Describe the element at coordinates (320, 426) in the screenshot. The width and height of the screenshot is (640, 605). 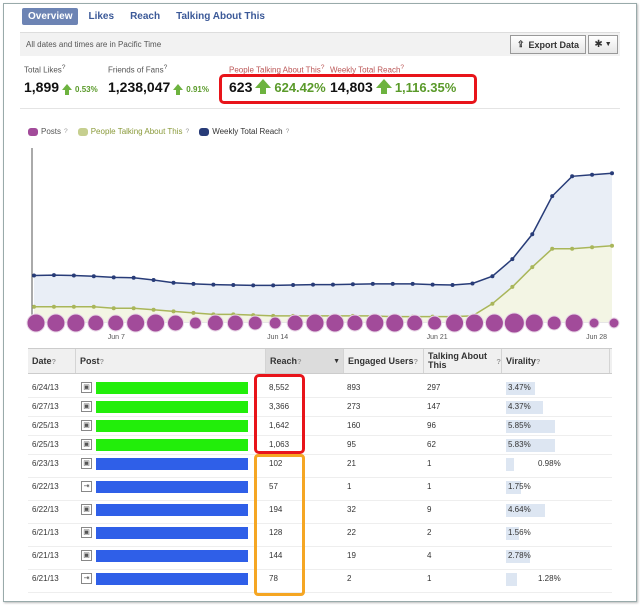
I see `table-row: 6/25/13 ▣ 1,642 160 96 5.85%` at that location.